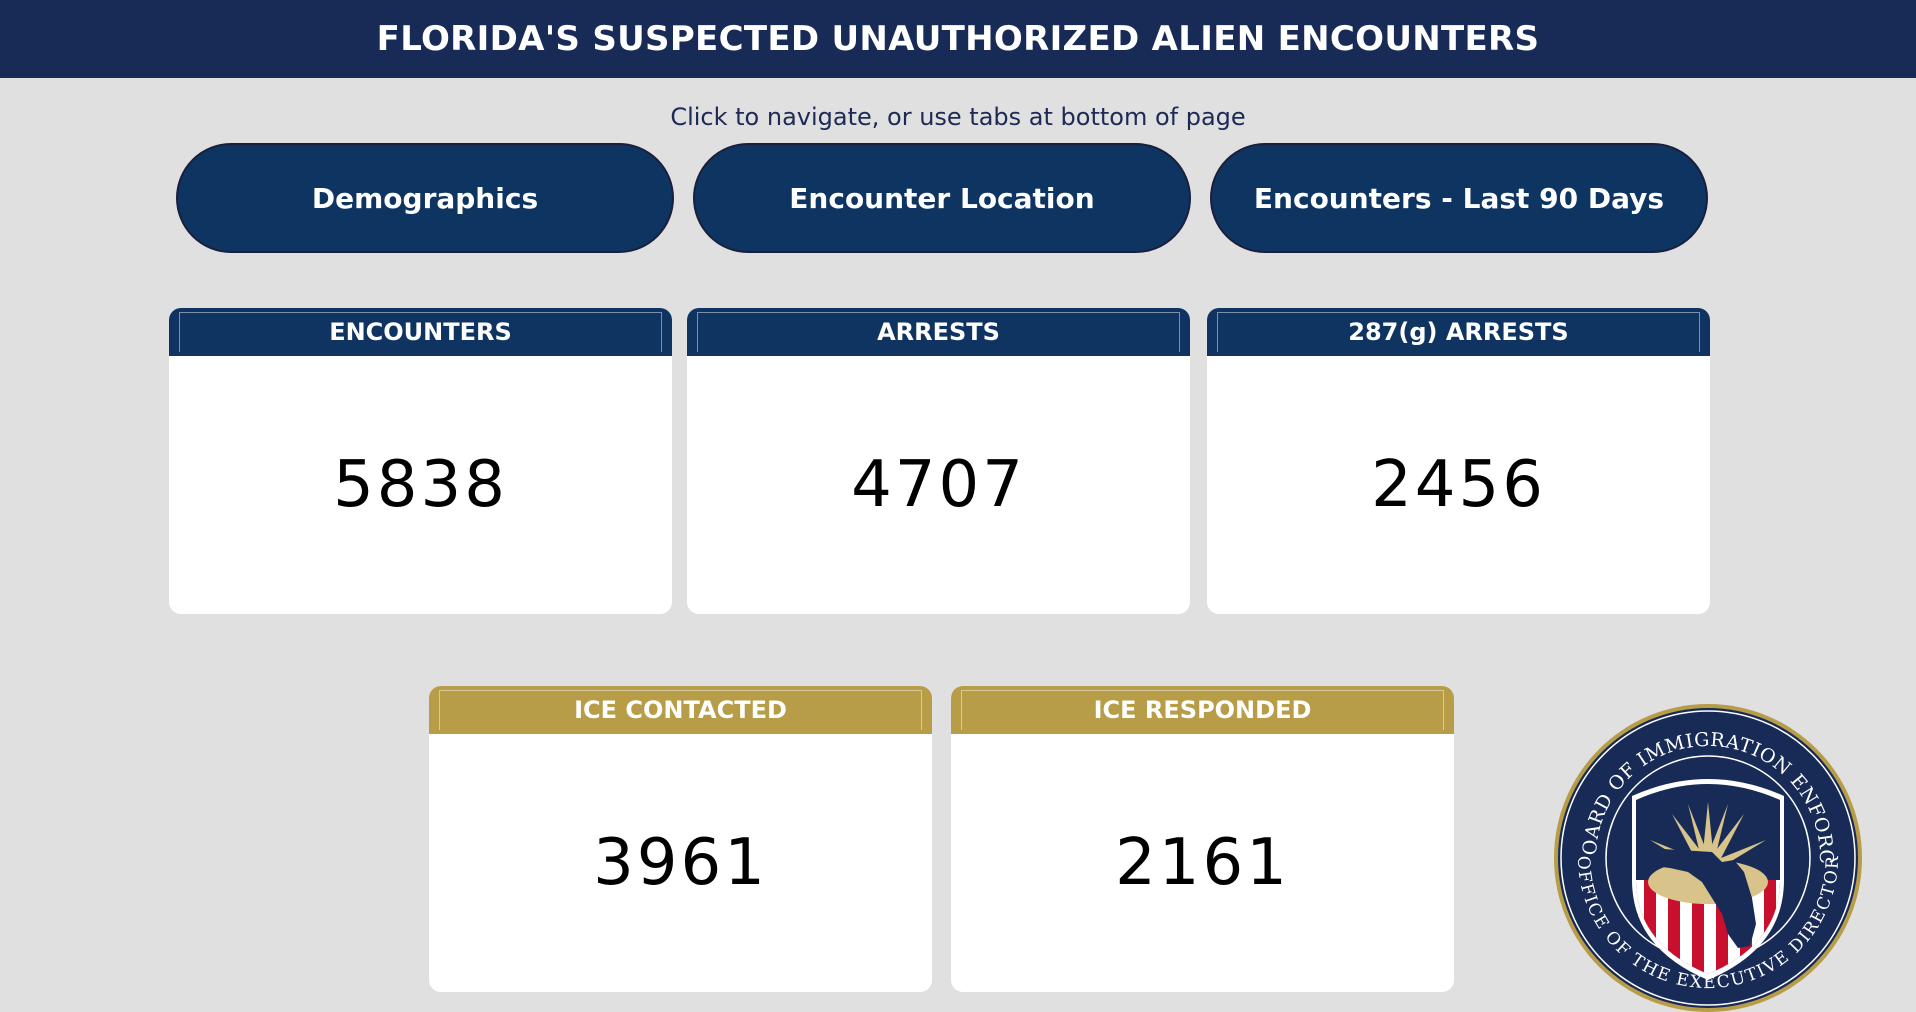  I want to click on arrests-card-header: ARRESTS, so click(938, 332).